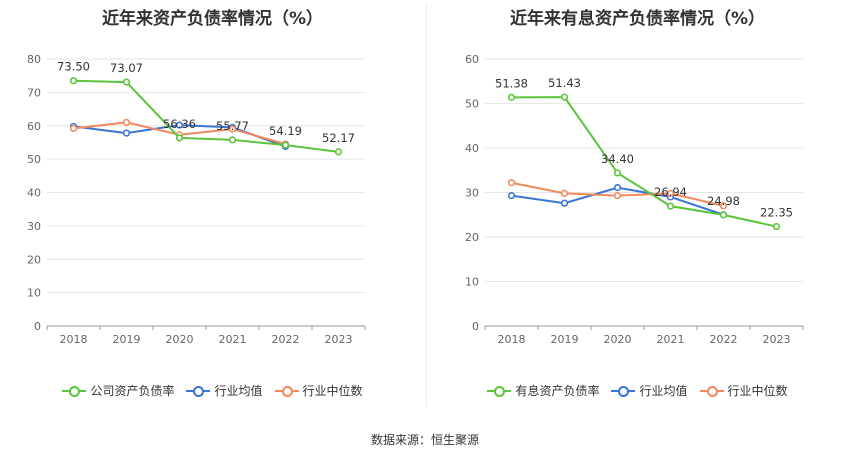 The height and width of the screenshot is (459, 850). Describe the element at coordinates (338, 138) in the screenshot. I see `data-label: 52.17` at that location.